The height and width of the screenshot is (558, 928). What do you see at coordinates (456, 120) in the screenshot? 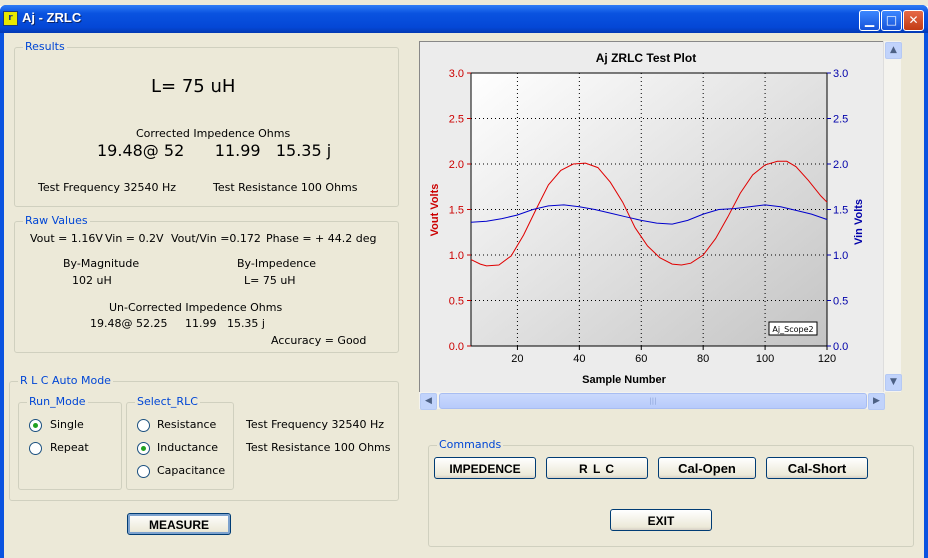
I see `left-y-tick-label: 2.5` at bounding box center [456, 120].